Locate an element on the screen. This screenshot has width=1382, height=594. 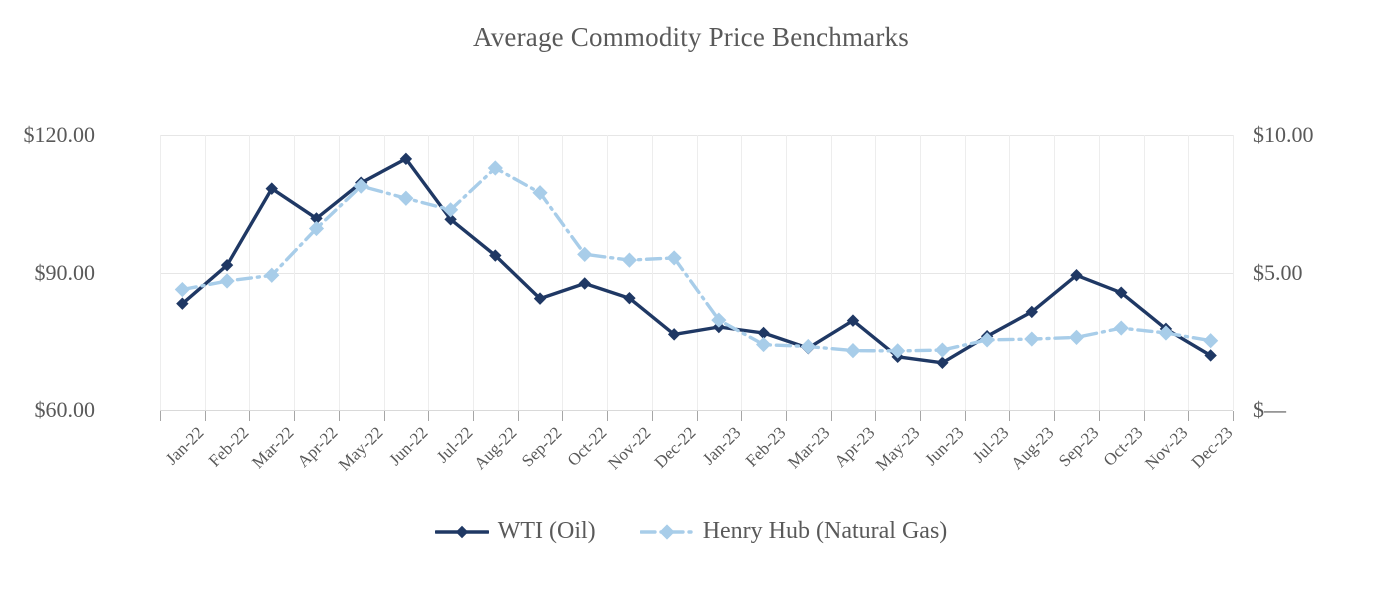
legend-item-wti-oil: WTI (Oil) is located at coordinates (515, 531).